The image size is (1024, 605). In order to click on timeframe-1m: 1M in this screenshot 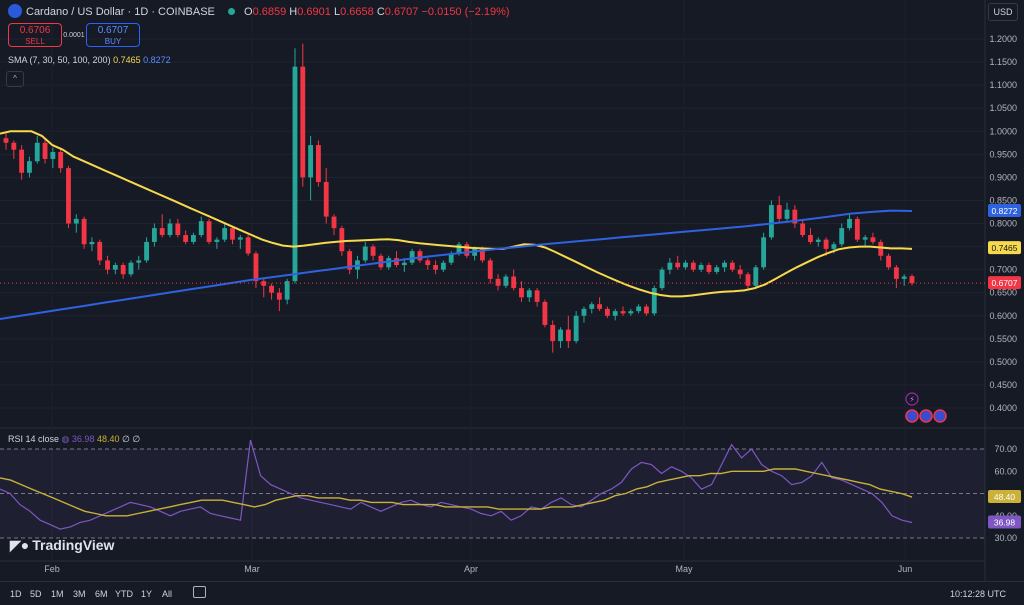, I will do `click(57, 594)`.